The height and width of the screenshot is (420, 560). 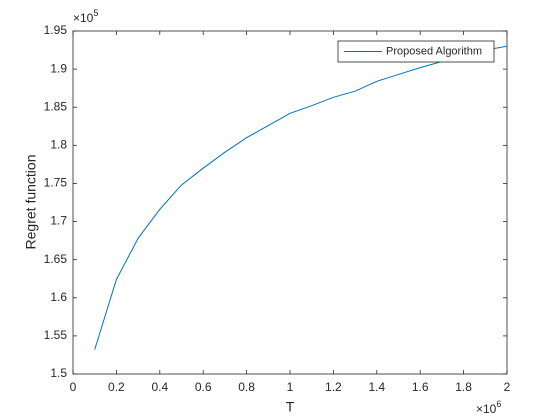 I want to click on y-tick-label: 1.7, so click(x=58, y=221).